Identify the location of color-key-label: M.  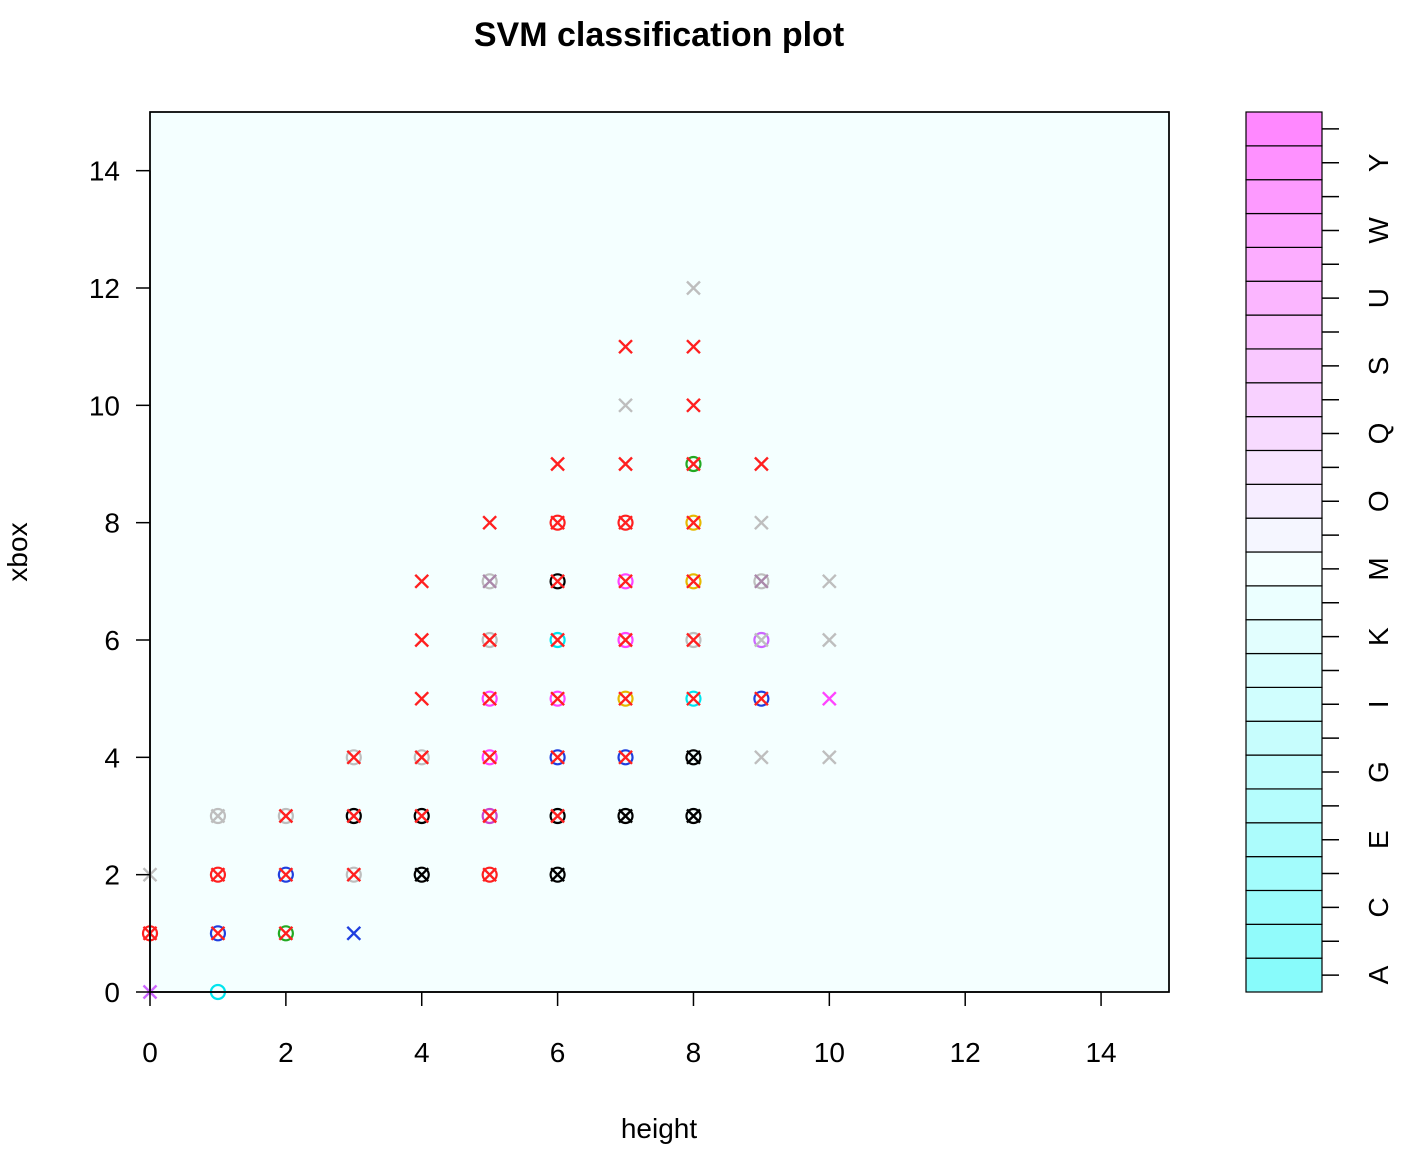
(1378, 568).